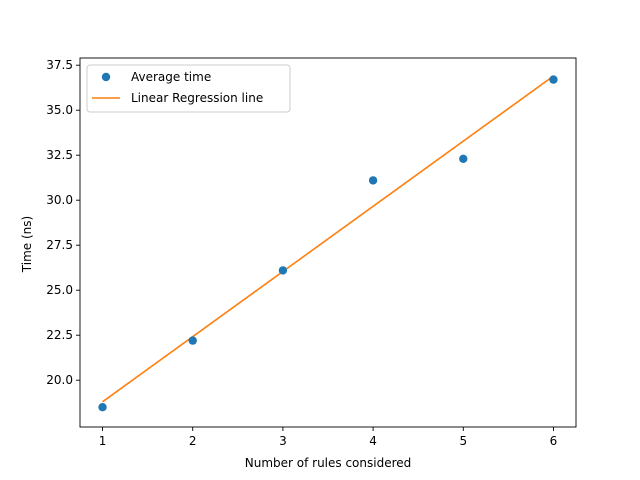 This screenshot has height=480, width=640. I want to click on y-tick-label: 25.0, so click(59, 290).